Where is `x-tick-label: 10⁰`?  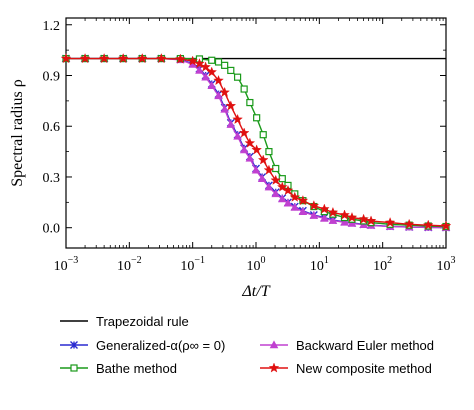
x-tick-label: 10⁰ is located at coordinates (256, 264).